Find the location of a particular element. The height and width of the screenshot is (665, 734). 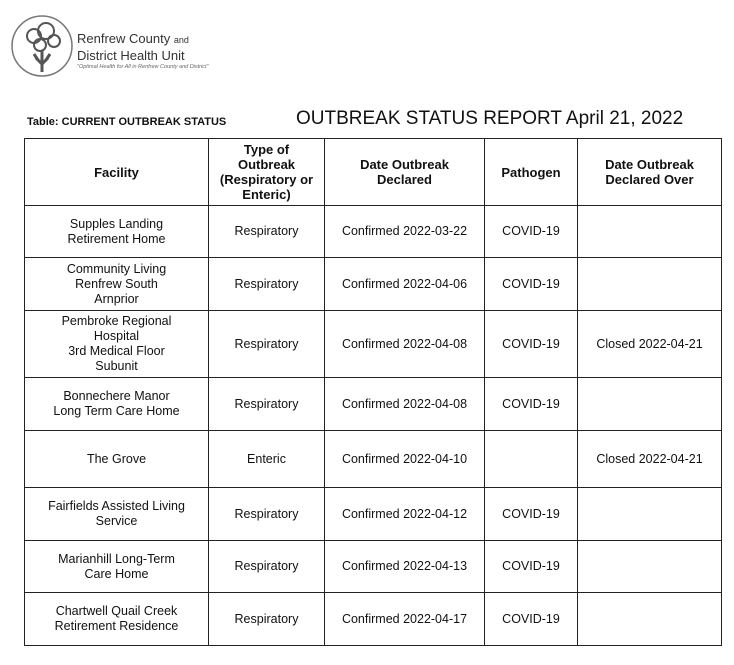

facility-line: Supples Landing is located at coordinates (116, 223).